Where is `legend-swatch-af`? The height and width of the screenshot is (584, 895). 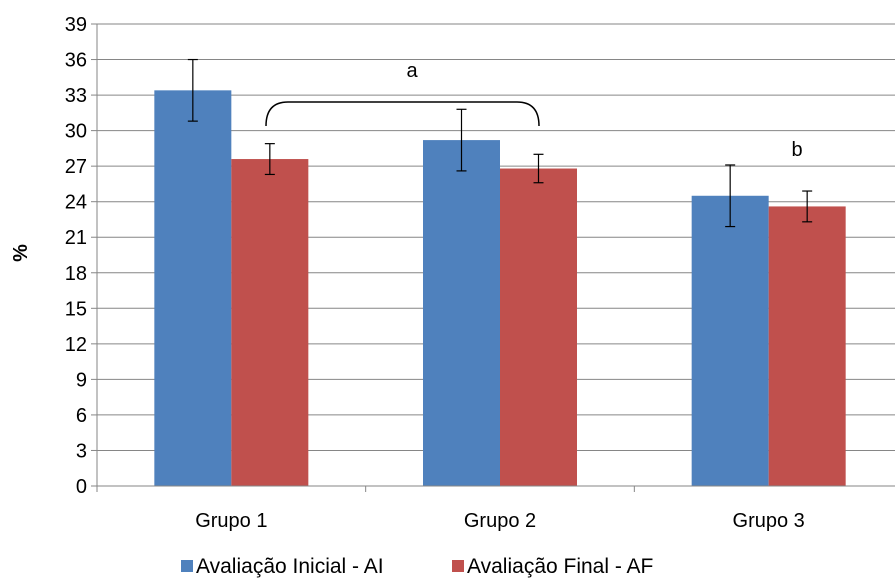
legend-swatch-af is located at coordinates (458, 566).